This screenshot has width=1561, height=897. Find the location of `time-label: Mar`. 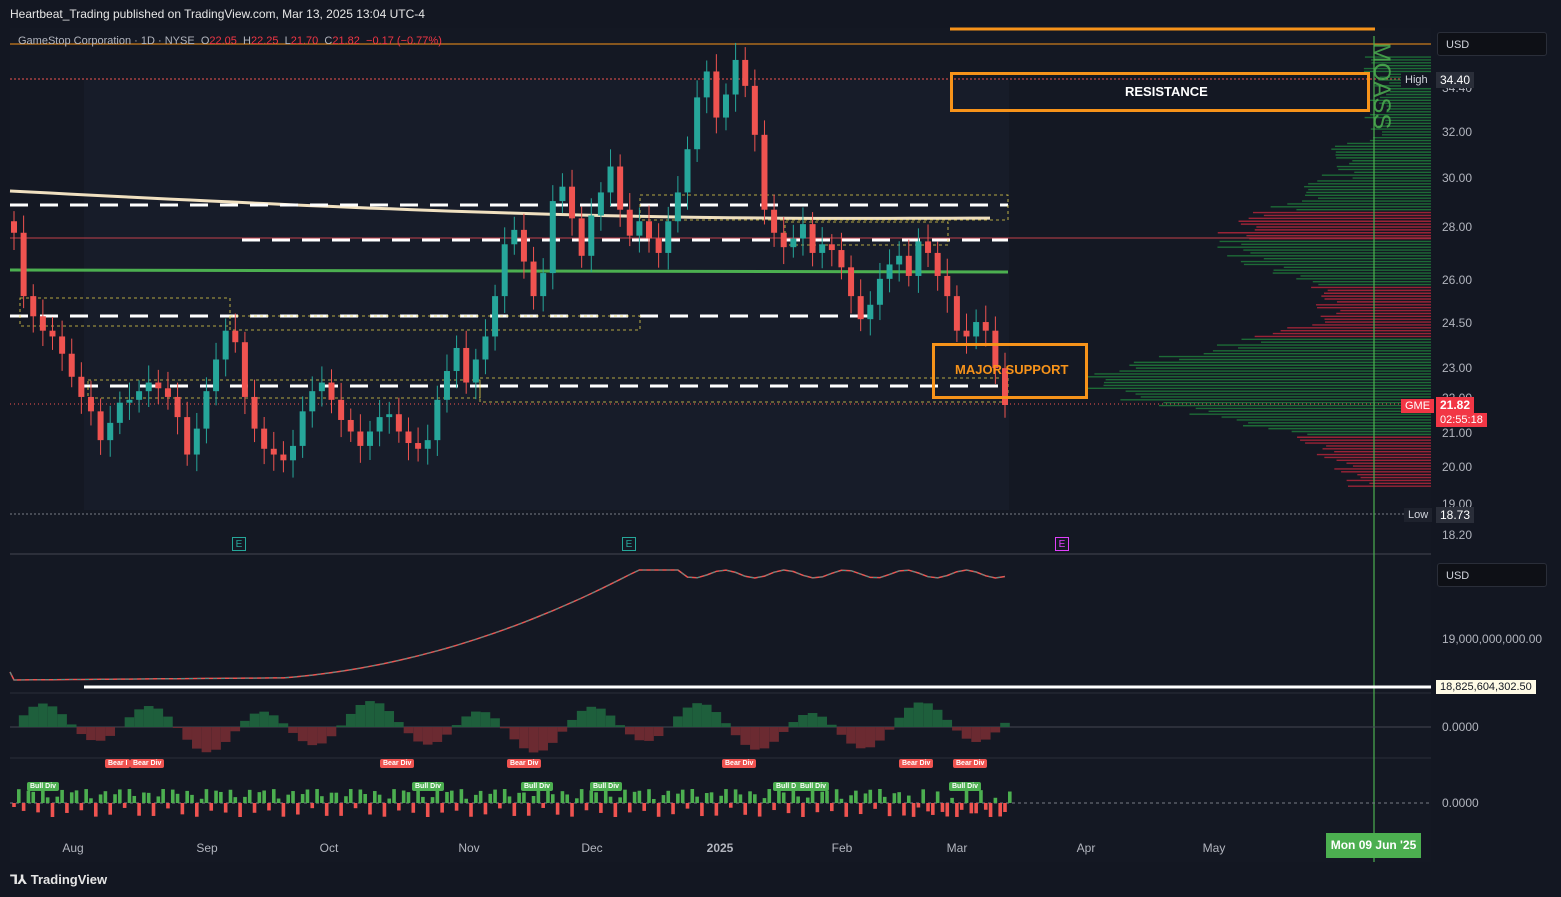

time-label: Mar is located at coordinates (957, 848).